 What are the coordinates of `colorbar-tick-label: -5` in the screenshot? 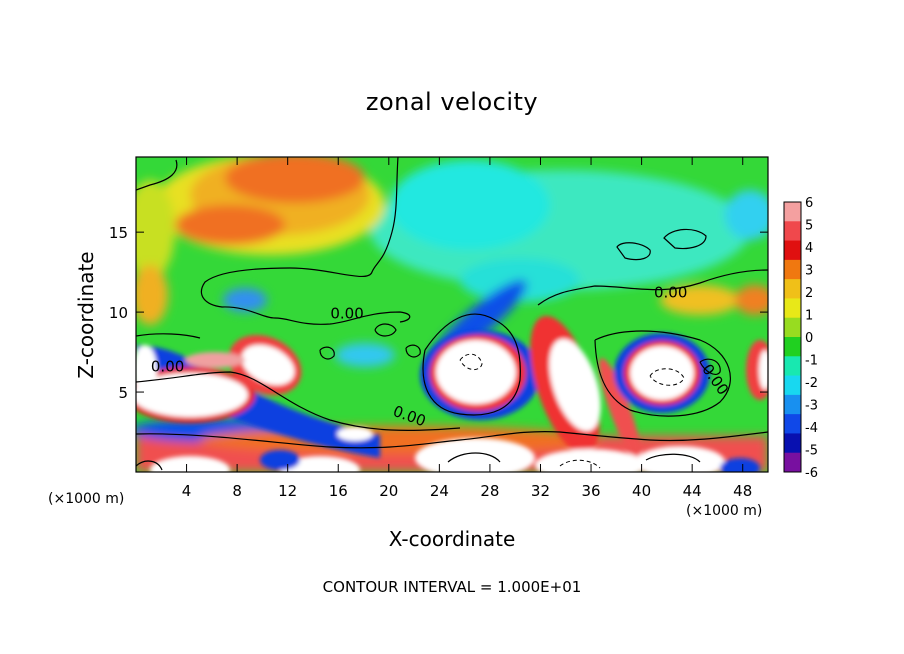 It's located at (811, 451).